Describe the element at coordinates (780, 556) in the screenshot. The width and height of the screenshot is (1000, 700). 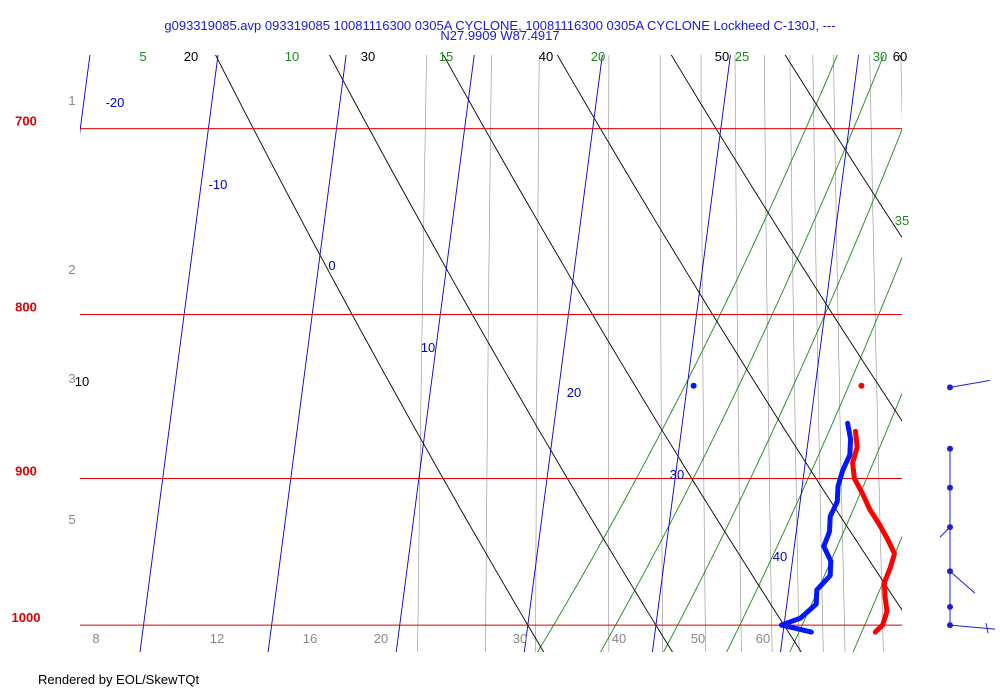
I see `isotherm-label: 40` at that location.